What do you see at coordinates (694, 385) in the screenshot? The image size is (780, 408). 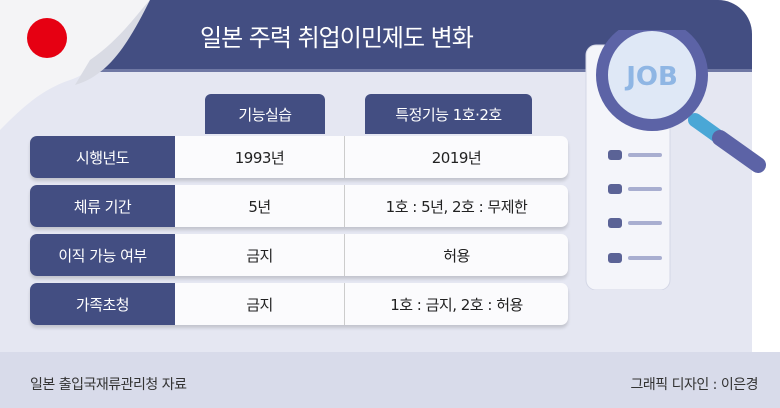 I see `credit-note: 그래픽 디자인 : 이은경` at bounding box center [694, 385].